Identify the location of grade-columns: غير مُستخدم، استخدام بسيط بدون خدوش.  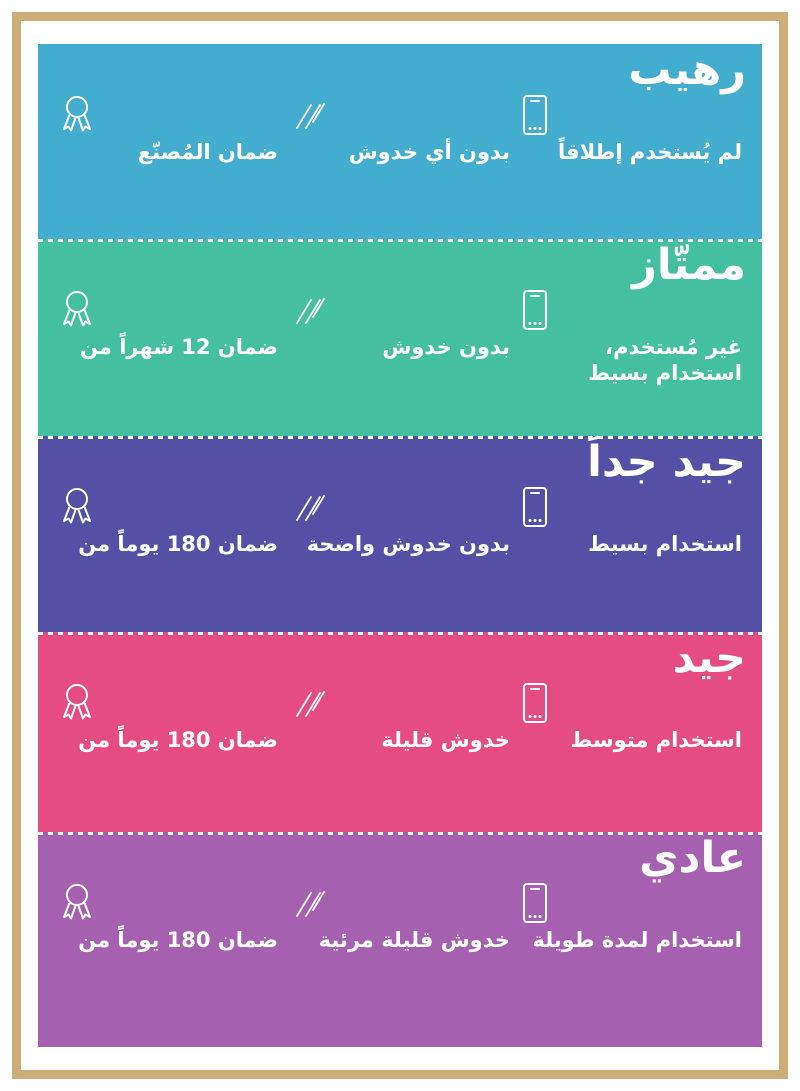
(400, 337).